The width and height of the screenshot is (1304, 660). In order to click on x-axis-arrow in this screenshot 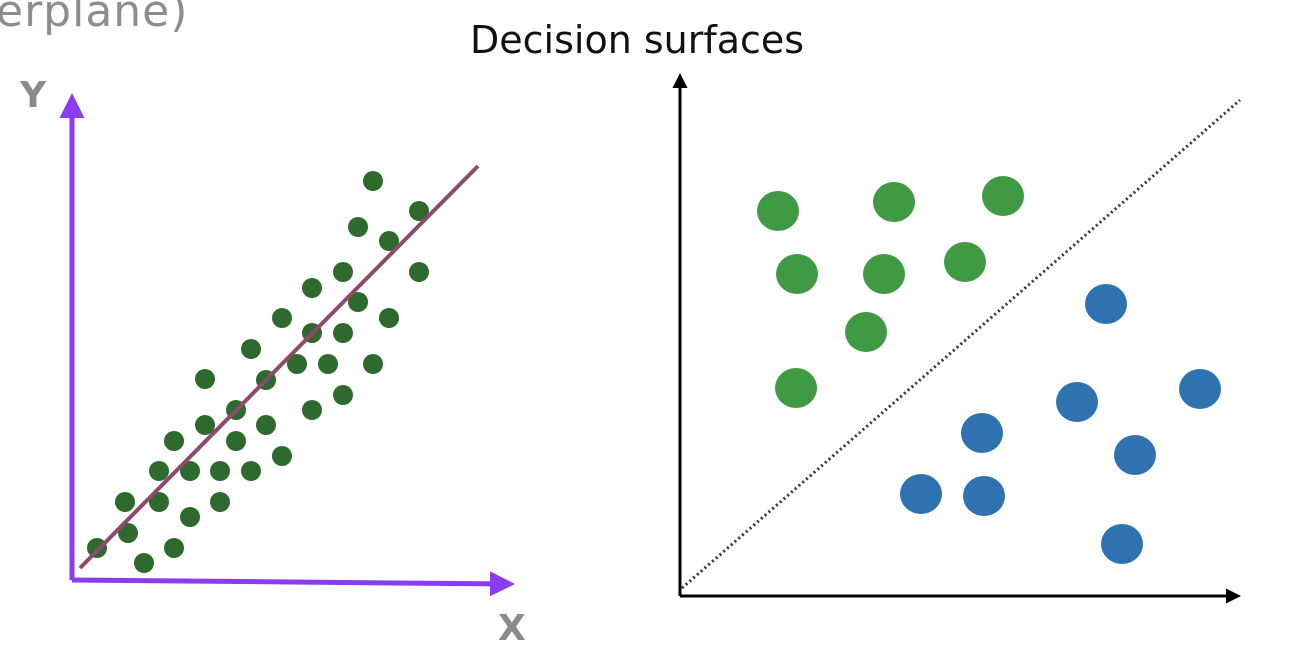, I will do `click(293, 584)`.